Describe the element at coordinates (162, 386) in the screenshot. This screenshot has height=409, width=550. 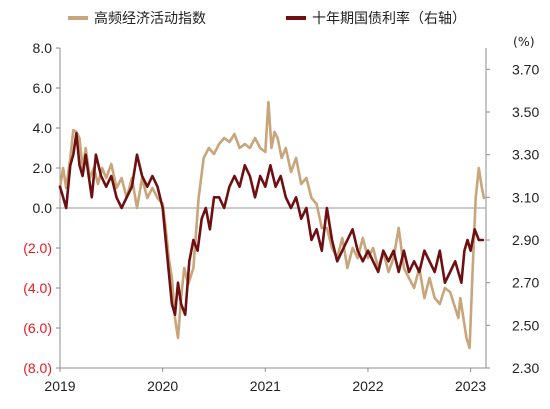
I see `x-tick-label: 2020` at that location.